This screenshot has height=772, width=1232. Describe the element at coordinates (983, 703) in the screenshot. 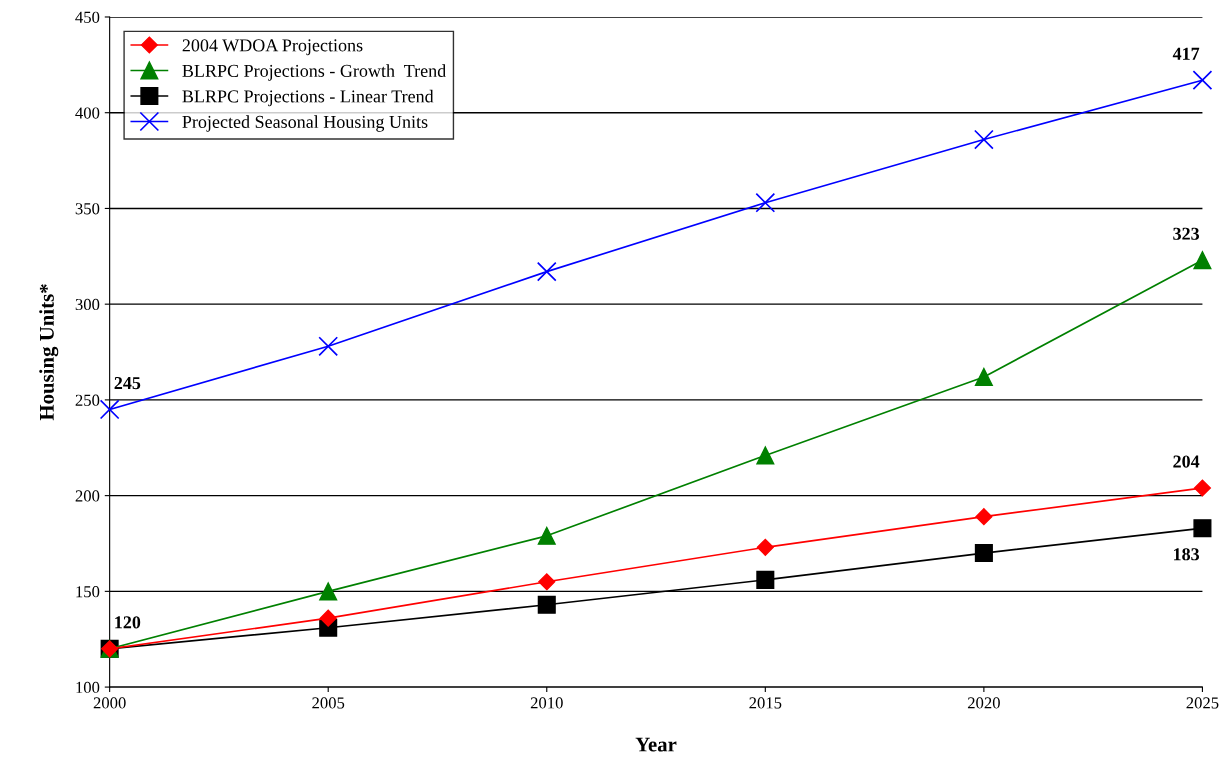

I see `x-tick-label: 2020` at that location.